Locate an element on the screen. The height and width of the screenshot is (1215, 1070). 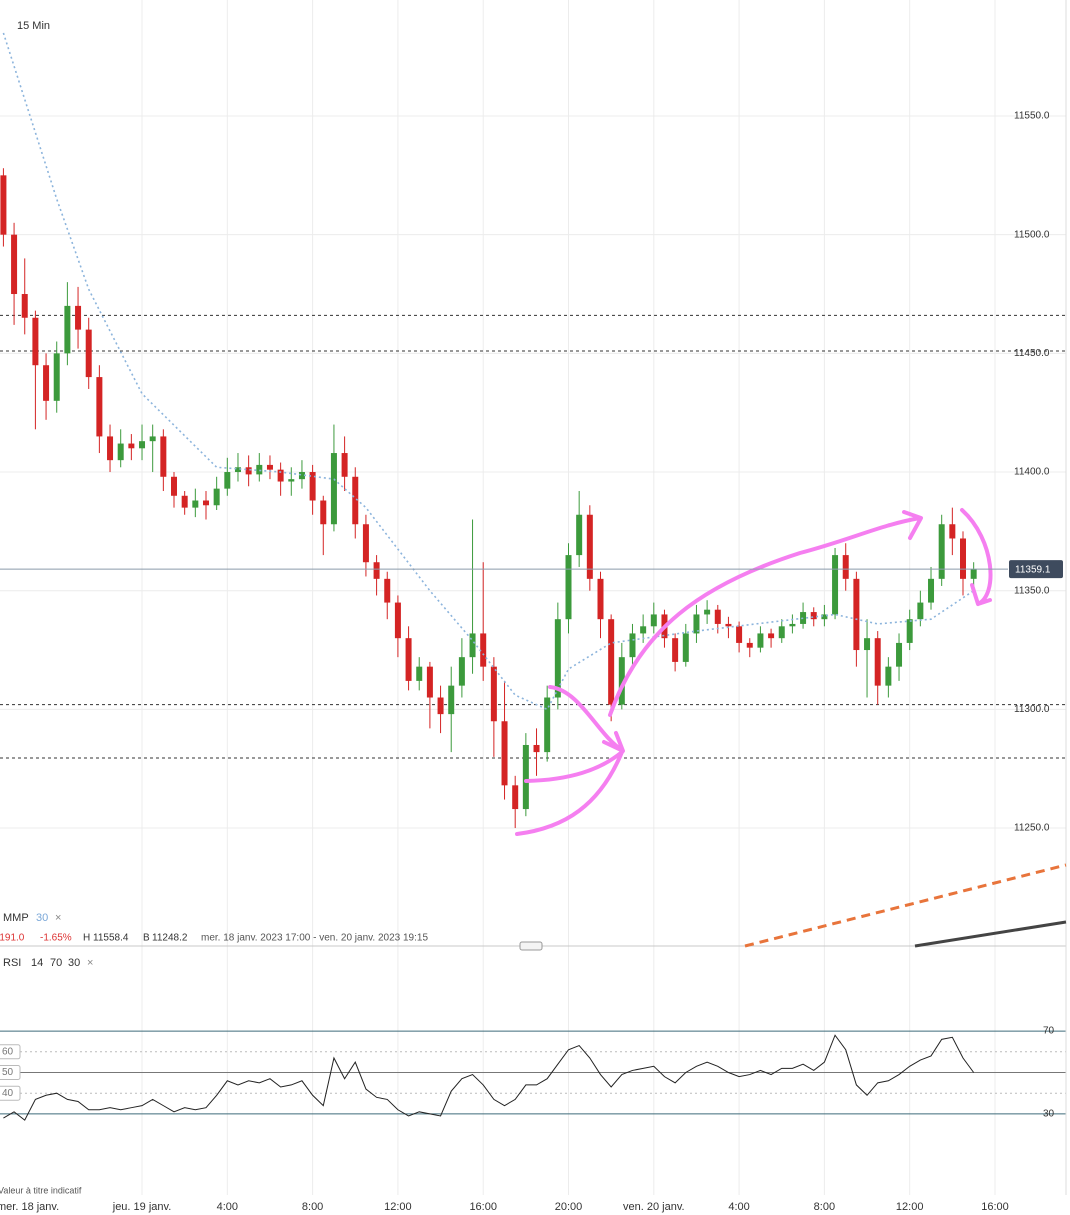
change-pct: -1.65% is located at coordinates (56, 938).